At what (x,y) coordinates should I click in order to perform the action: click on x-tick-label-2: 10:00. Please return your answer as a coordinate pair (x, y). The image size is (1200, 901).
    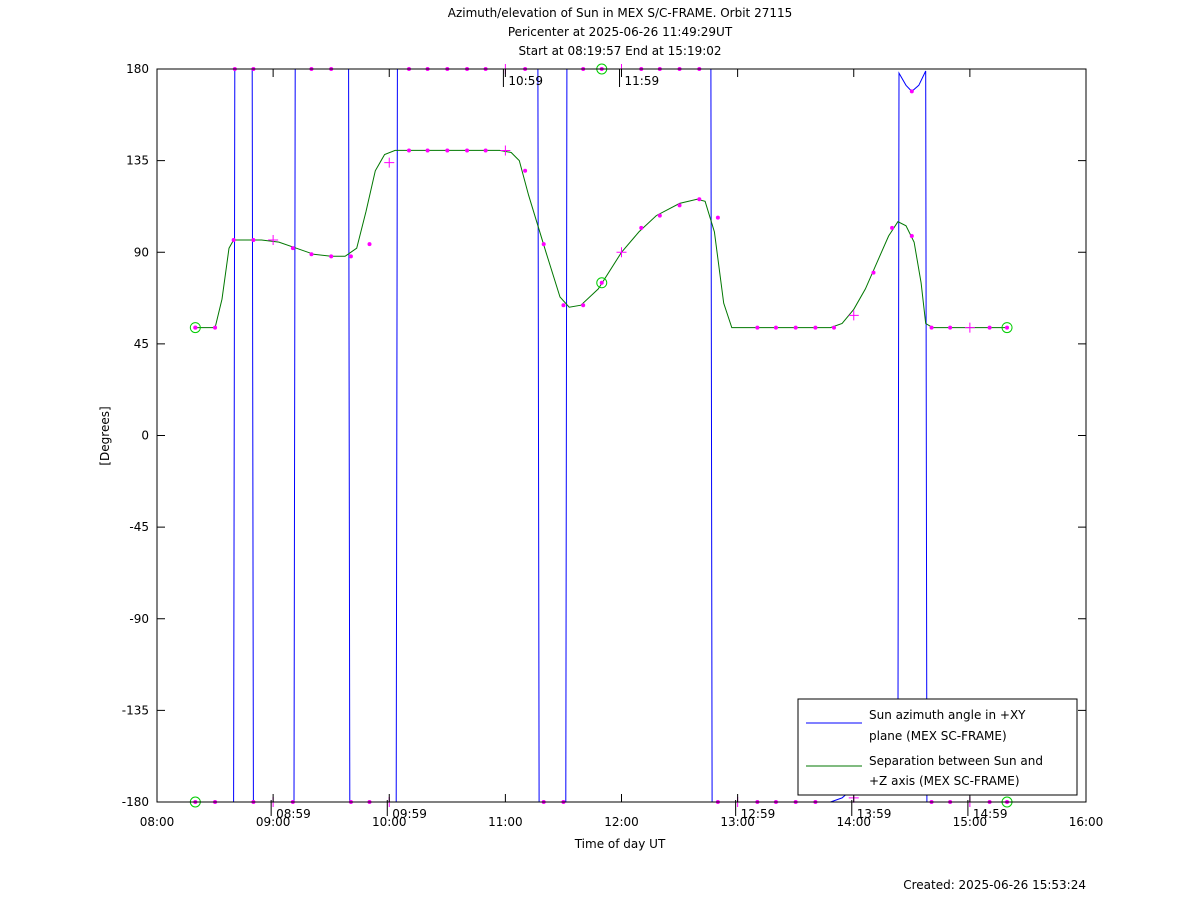
    Looking at the image, I should click on (389, 822).